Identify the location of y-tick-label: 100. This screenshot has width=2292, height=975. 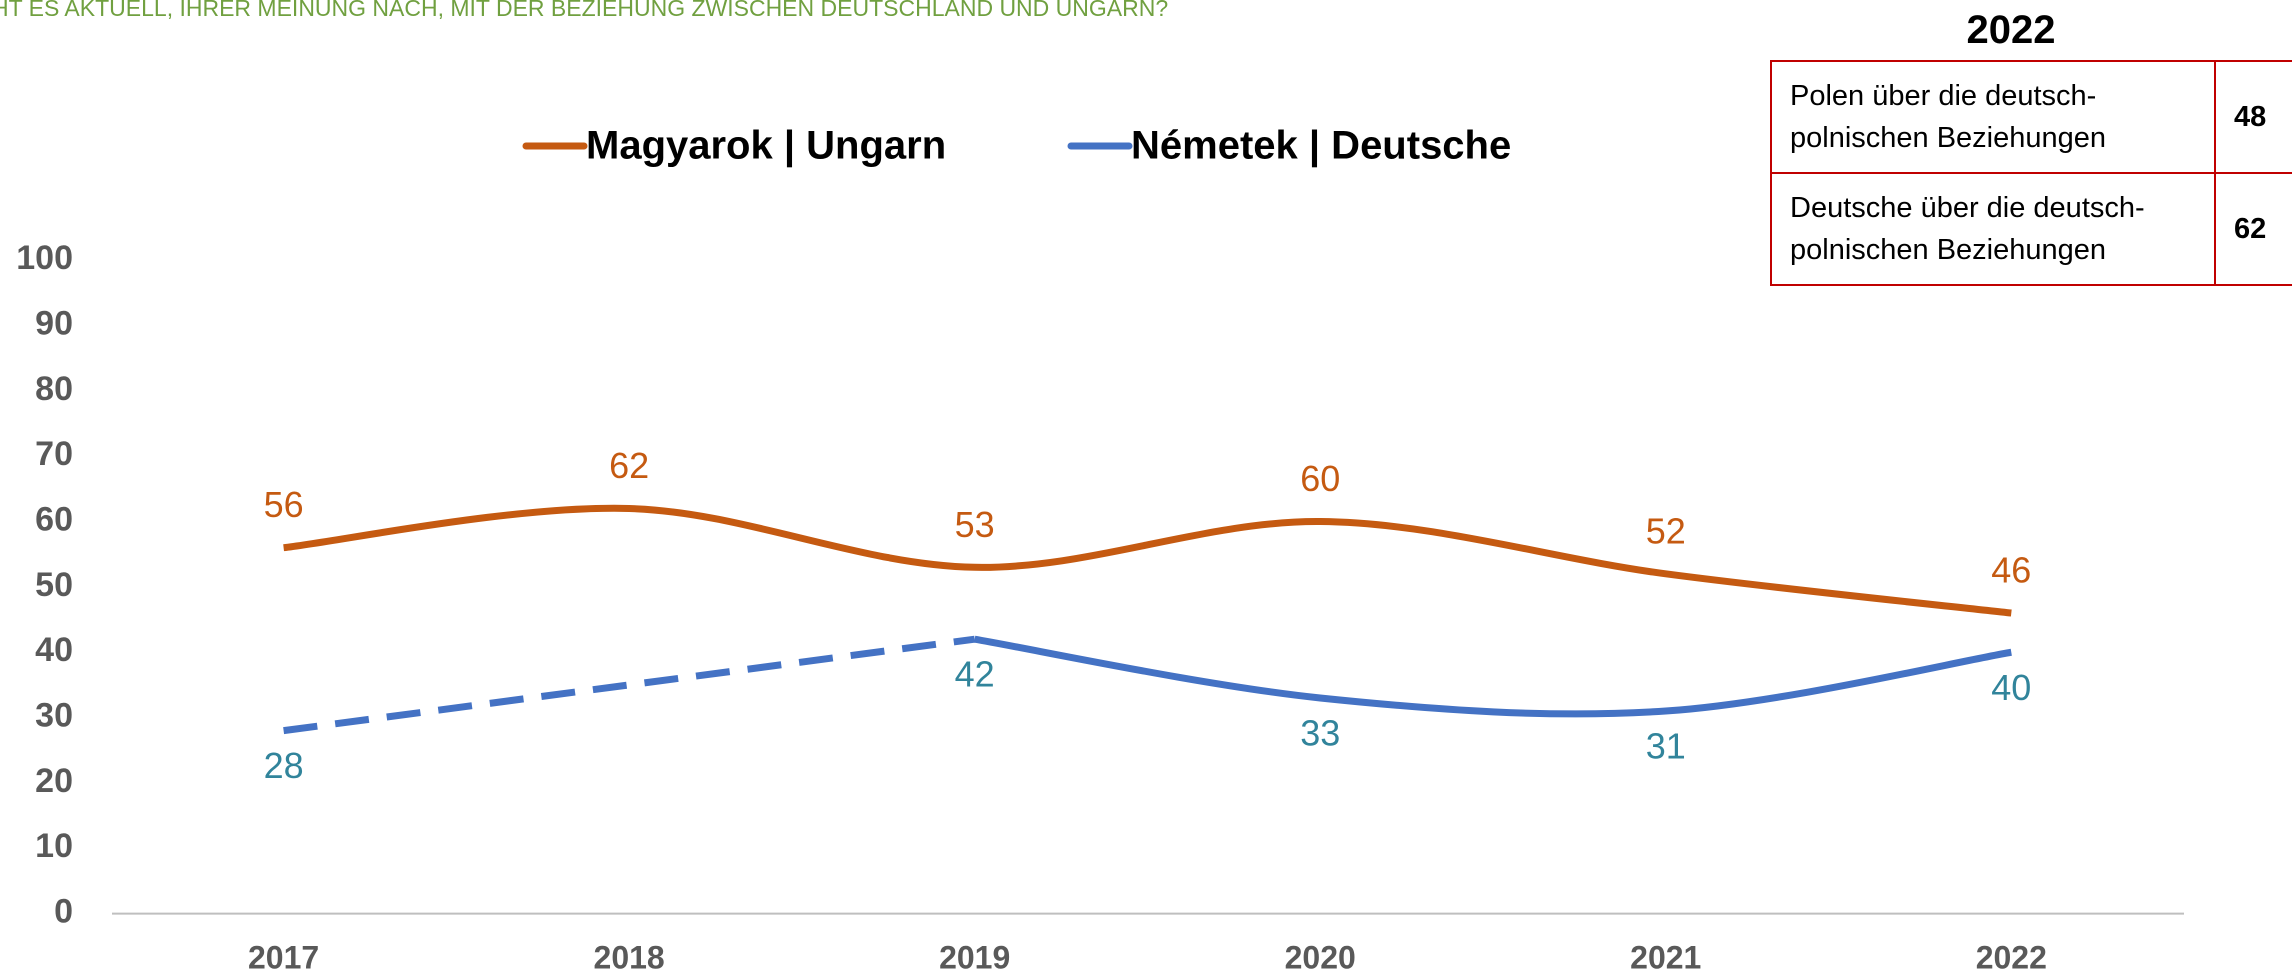
(44, 258).